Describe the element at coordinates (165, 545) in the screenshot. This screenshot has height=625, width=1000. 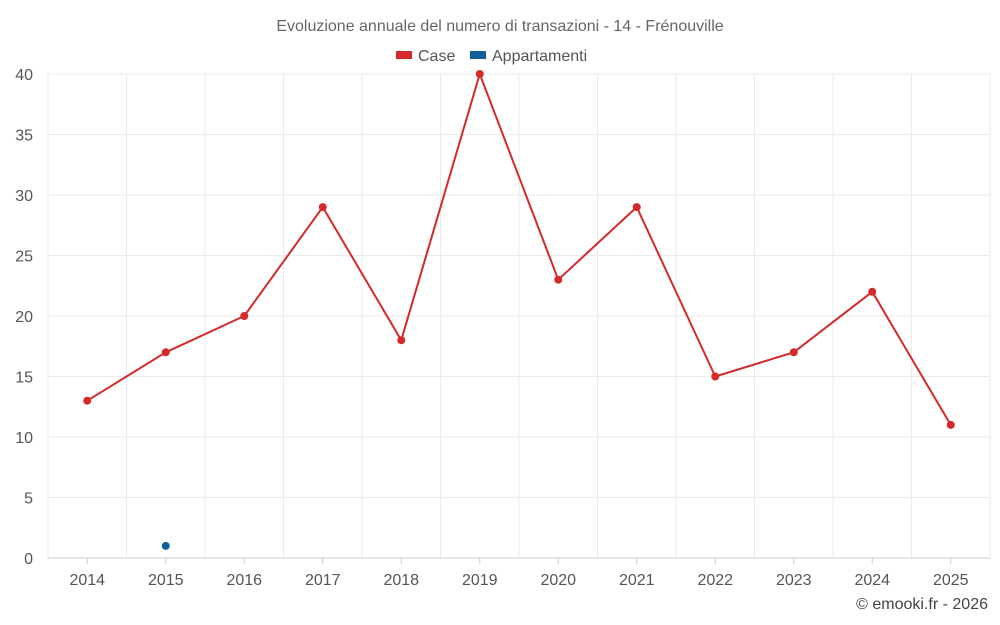
I see `data-point-appartamenti-2015` at that location.